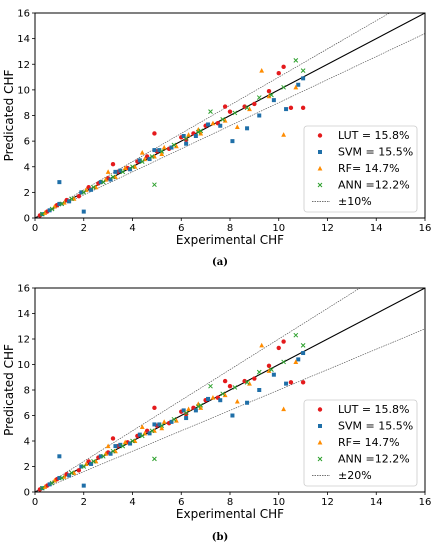 This screenshot has height=550, width=433. I want to click on x-tick-label: 10, so click(278, 228).